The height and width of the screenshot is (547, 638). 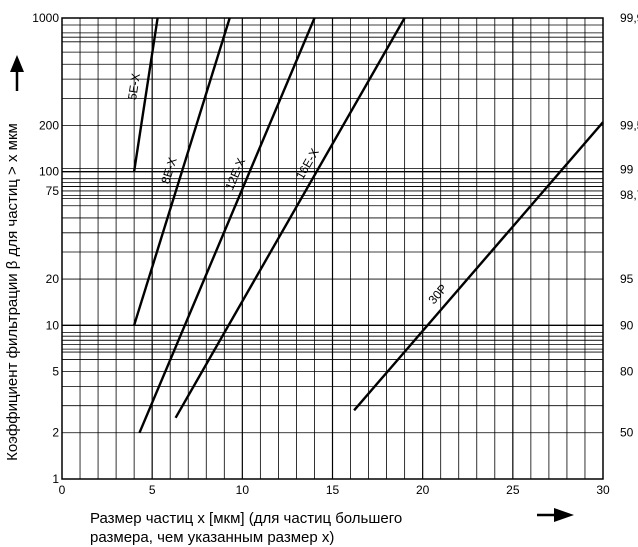 What do you see at coordinates (627, 325) in the screenshot?
I see `right-tick-label: 90` at bounding box center [627, 325].